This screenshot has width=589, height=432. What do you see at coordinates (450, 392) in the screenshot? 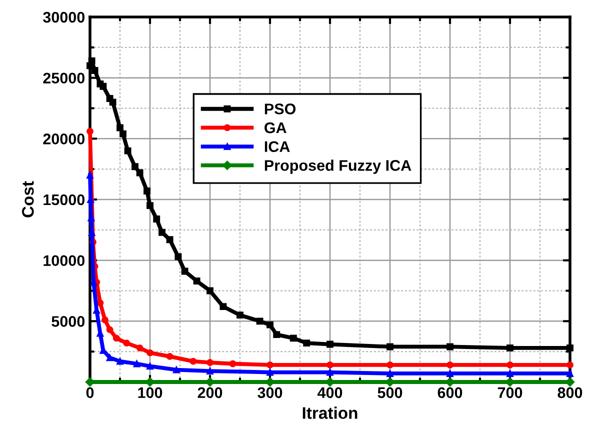
I see `x-tick-label: 600` at bounding box center [450, 392].